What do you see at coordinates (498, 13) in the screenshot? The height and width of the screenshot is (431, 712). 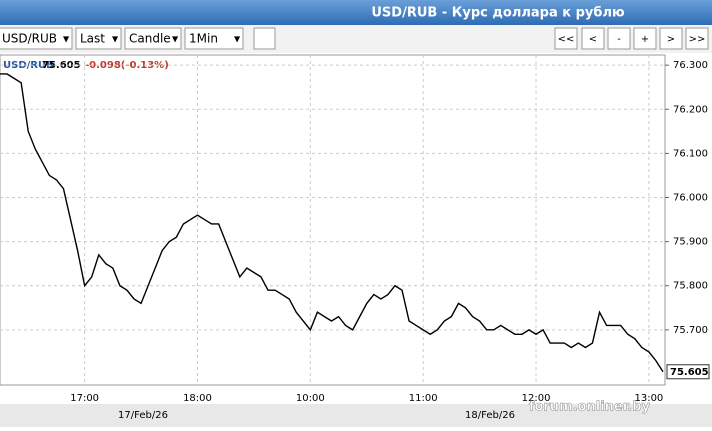 I see `header-title: USD/RUB - Курс доллара к рублю` at bounding box center [498, 13].